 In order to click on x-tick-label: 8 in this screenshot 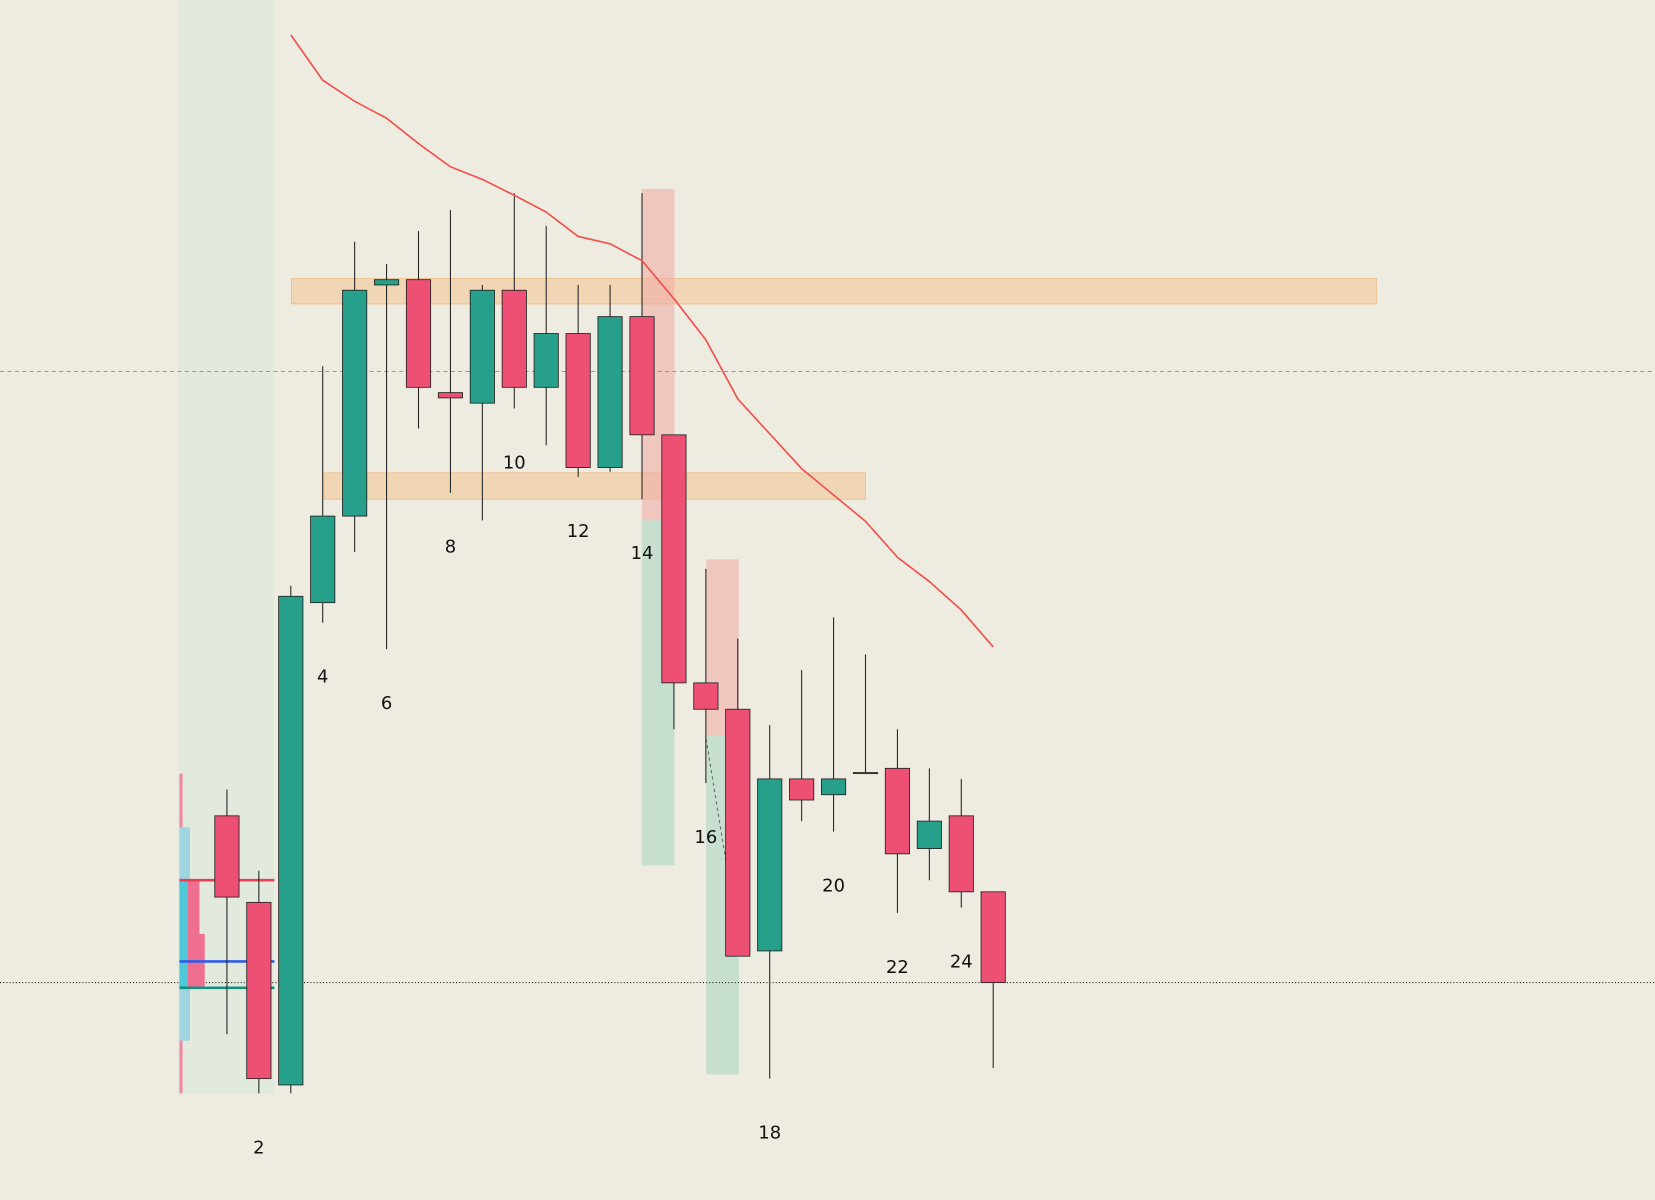, I will do `click(450, 547)`.